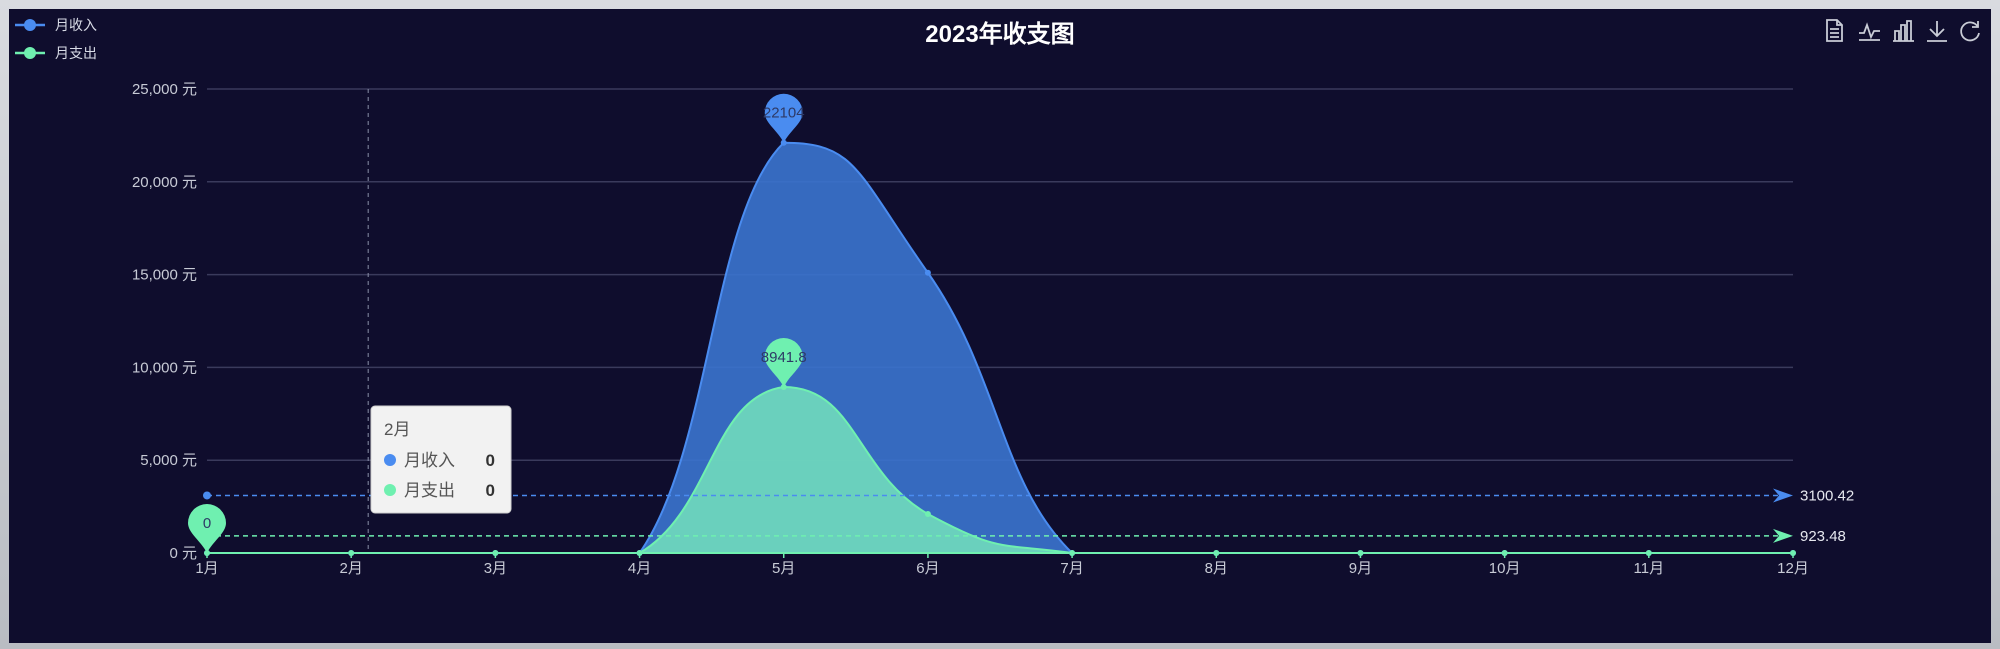 The image size is (2000, 649). What do you see at coordinates (784, 357) in the screenshot?
I see `max-pin-expense-label: 8941.8` at bounding box center [784, 357].